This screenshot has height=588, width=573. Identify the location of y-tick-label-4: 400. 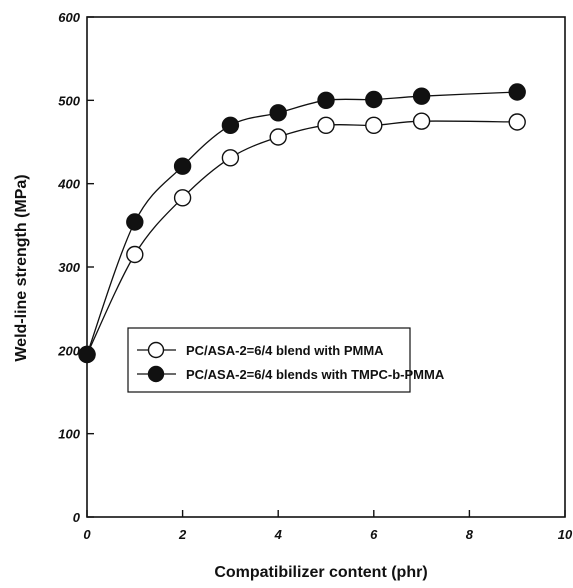
(68, 184).